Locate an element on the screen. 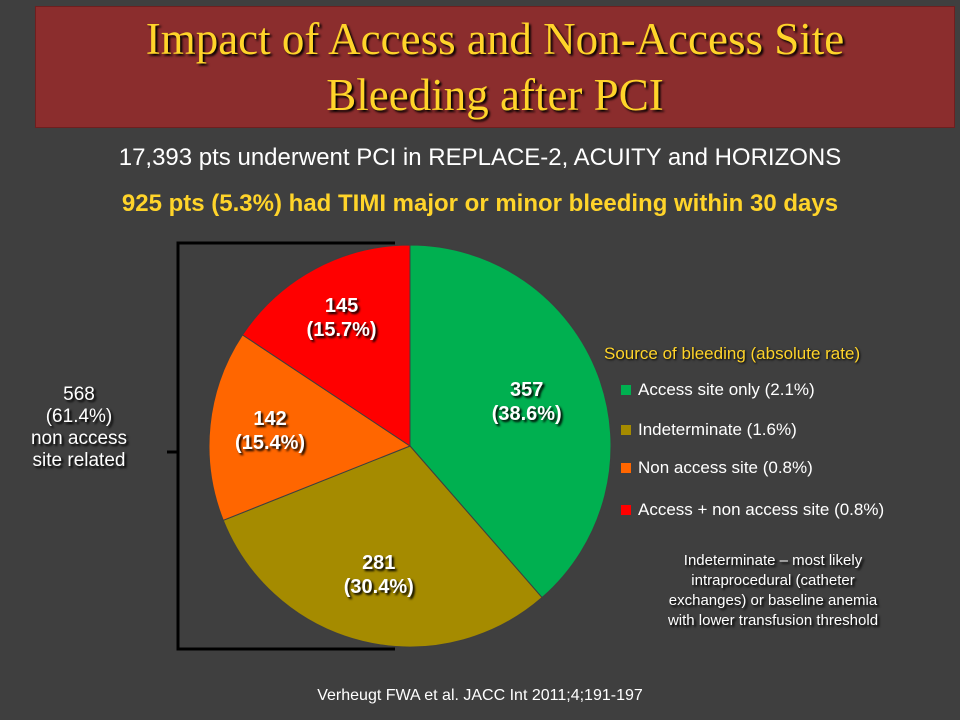 Image resolution: width=960 pixels, height=720 pixels. legend-item-access-plus-non-access: Access + non access site (0.8%) is located at coordinates (752, 510).